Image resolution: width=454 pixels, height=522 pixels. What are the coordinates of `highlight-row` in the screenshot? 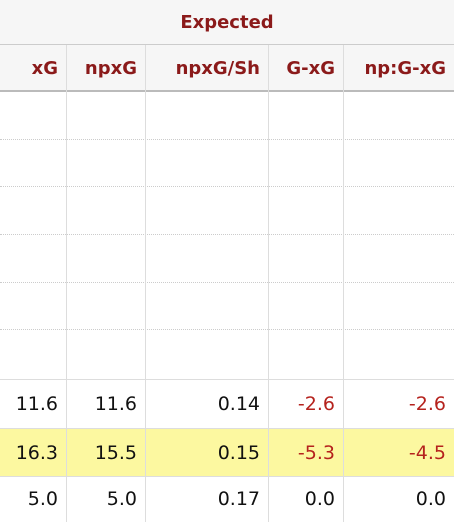 It's located at (227, 453).